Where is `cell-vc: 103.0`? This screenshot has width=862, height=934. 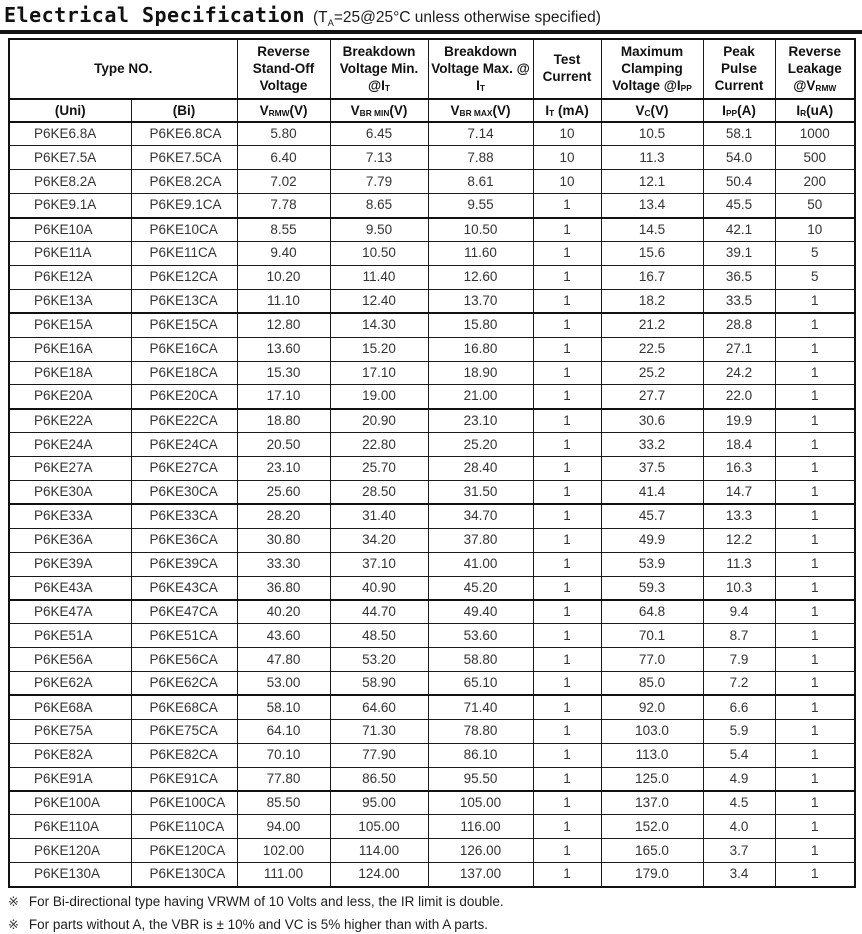
cell-vc: 103.0 is located at coordinates (652, 731).